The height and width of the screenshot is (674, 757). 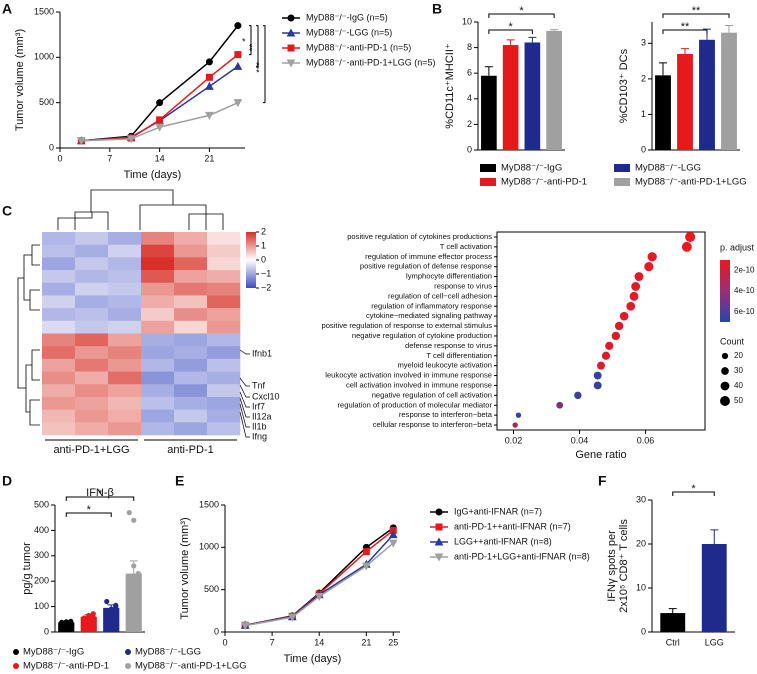 I want to click on term-label: lymphocyte differentiation, so click(x=449, y=276).